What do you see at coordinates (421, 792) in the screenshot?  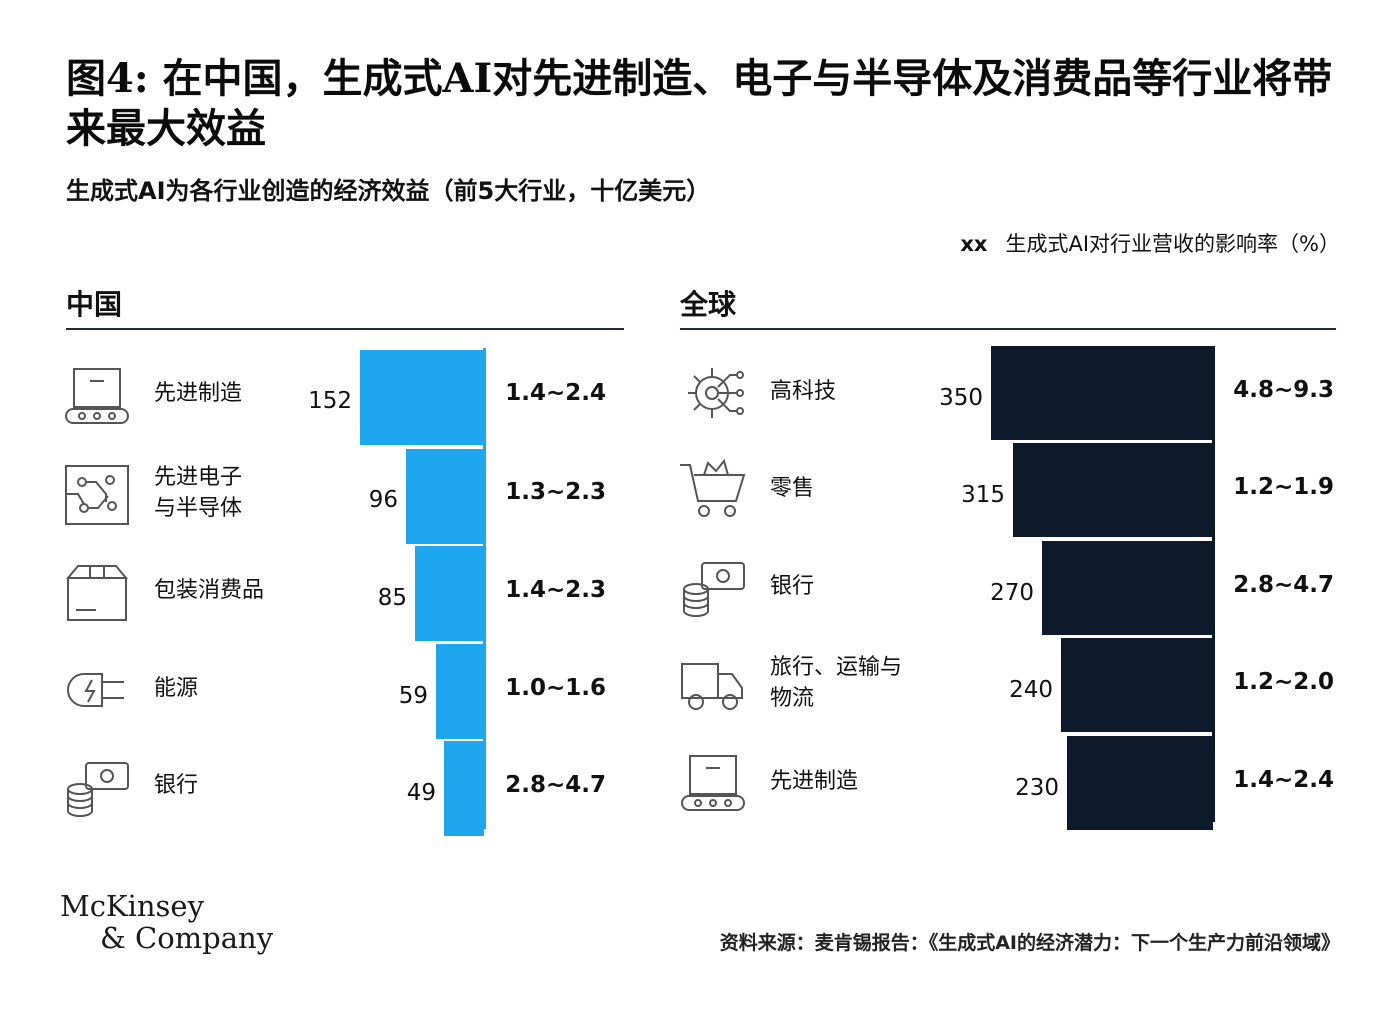 I see `value-label-china: 49` at bounding box center [421, 792].